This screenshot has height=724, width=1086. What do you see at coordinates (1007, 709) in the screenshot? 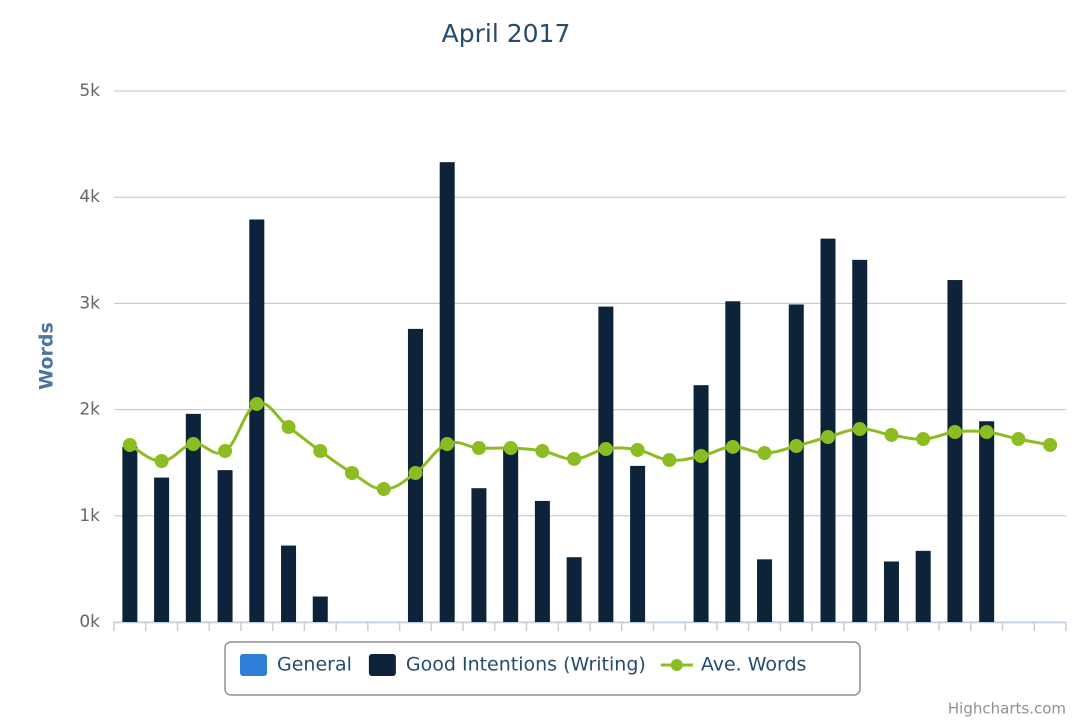
I see `credits: Highcharts.com` at bounding box center [1007, 709].